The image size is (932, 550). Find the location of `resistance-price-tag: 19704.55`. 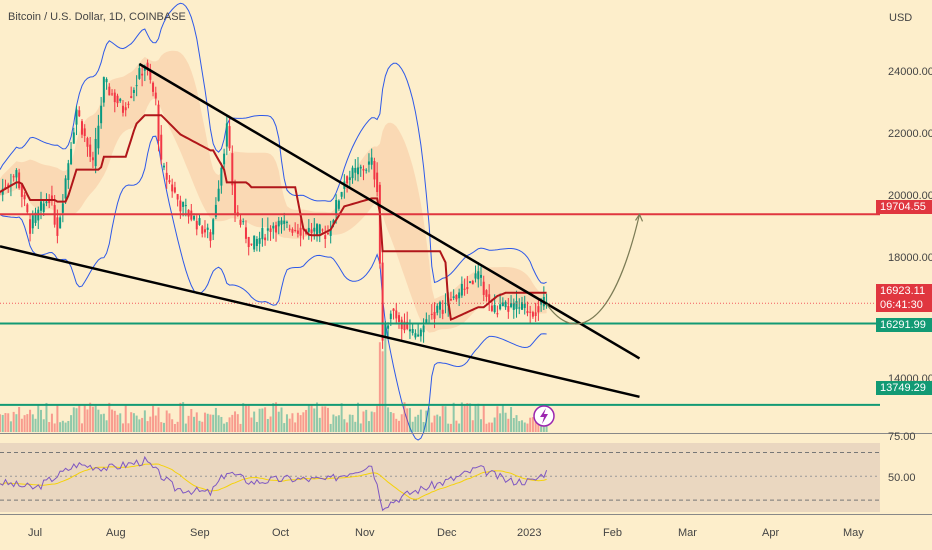

resistance-price-tag: 19704.55 is located at coordinates (904, 207).